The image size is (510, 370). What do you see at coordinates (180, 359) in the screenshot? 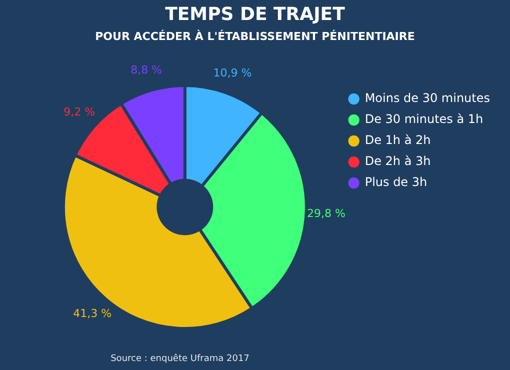
I see `source-note: Source : enquête Uframa 2017` at bounding box center [180, 359].